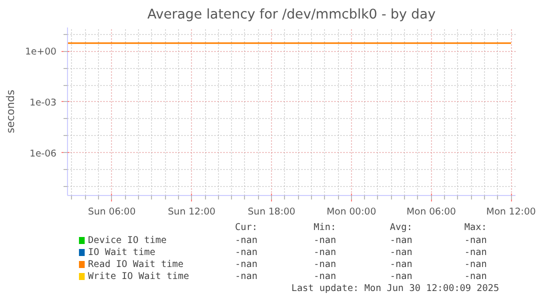 This screenshot has width=547, height=300. Describe the element at coordinates (43, 102) in the screenshot. I see `y-tick-label: 1e-03` at that location.